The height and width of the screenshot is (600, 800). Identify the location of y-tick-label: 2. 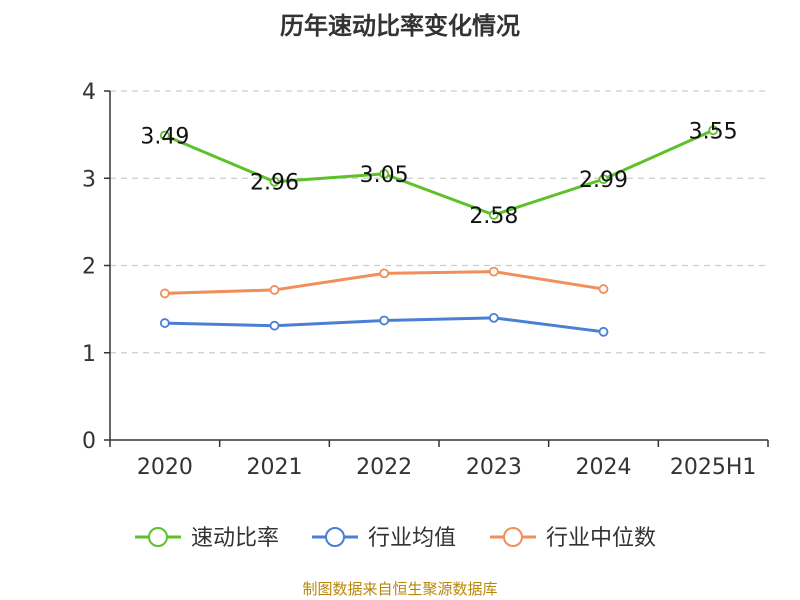
(89, 267).